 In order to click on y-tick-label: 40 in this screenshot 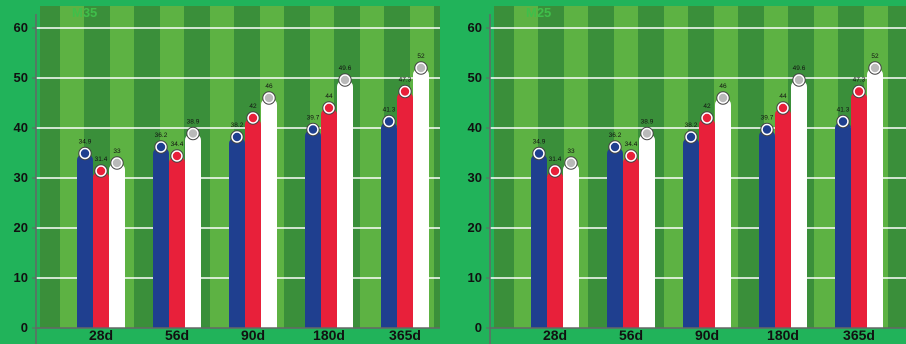, I will do `click(475, 127)`.